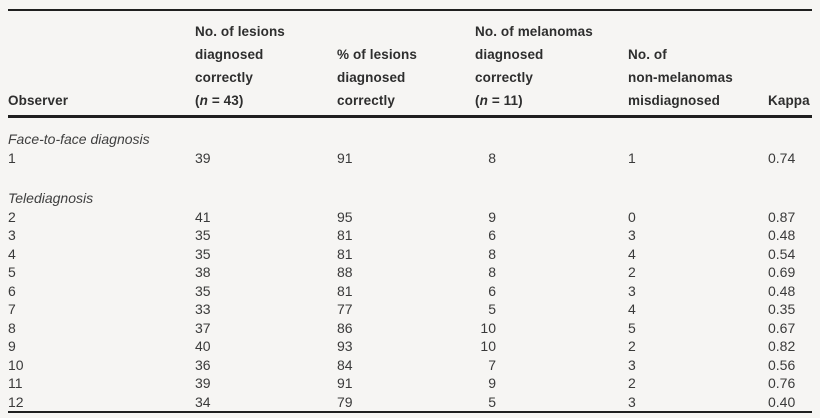 The width and height of the screenshot is (820, 418). What do you see at coordinates (101, 100) in the screenshot?
I see `header-observer: Observer` at bounding box center [101, 100].